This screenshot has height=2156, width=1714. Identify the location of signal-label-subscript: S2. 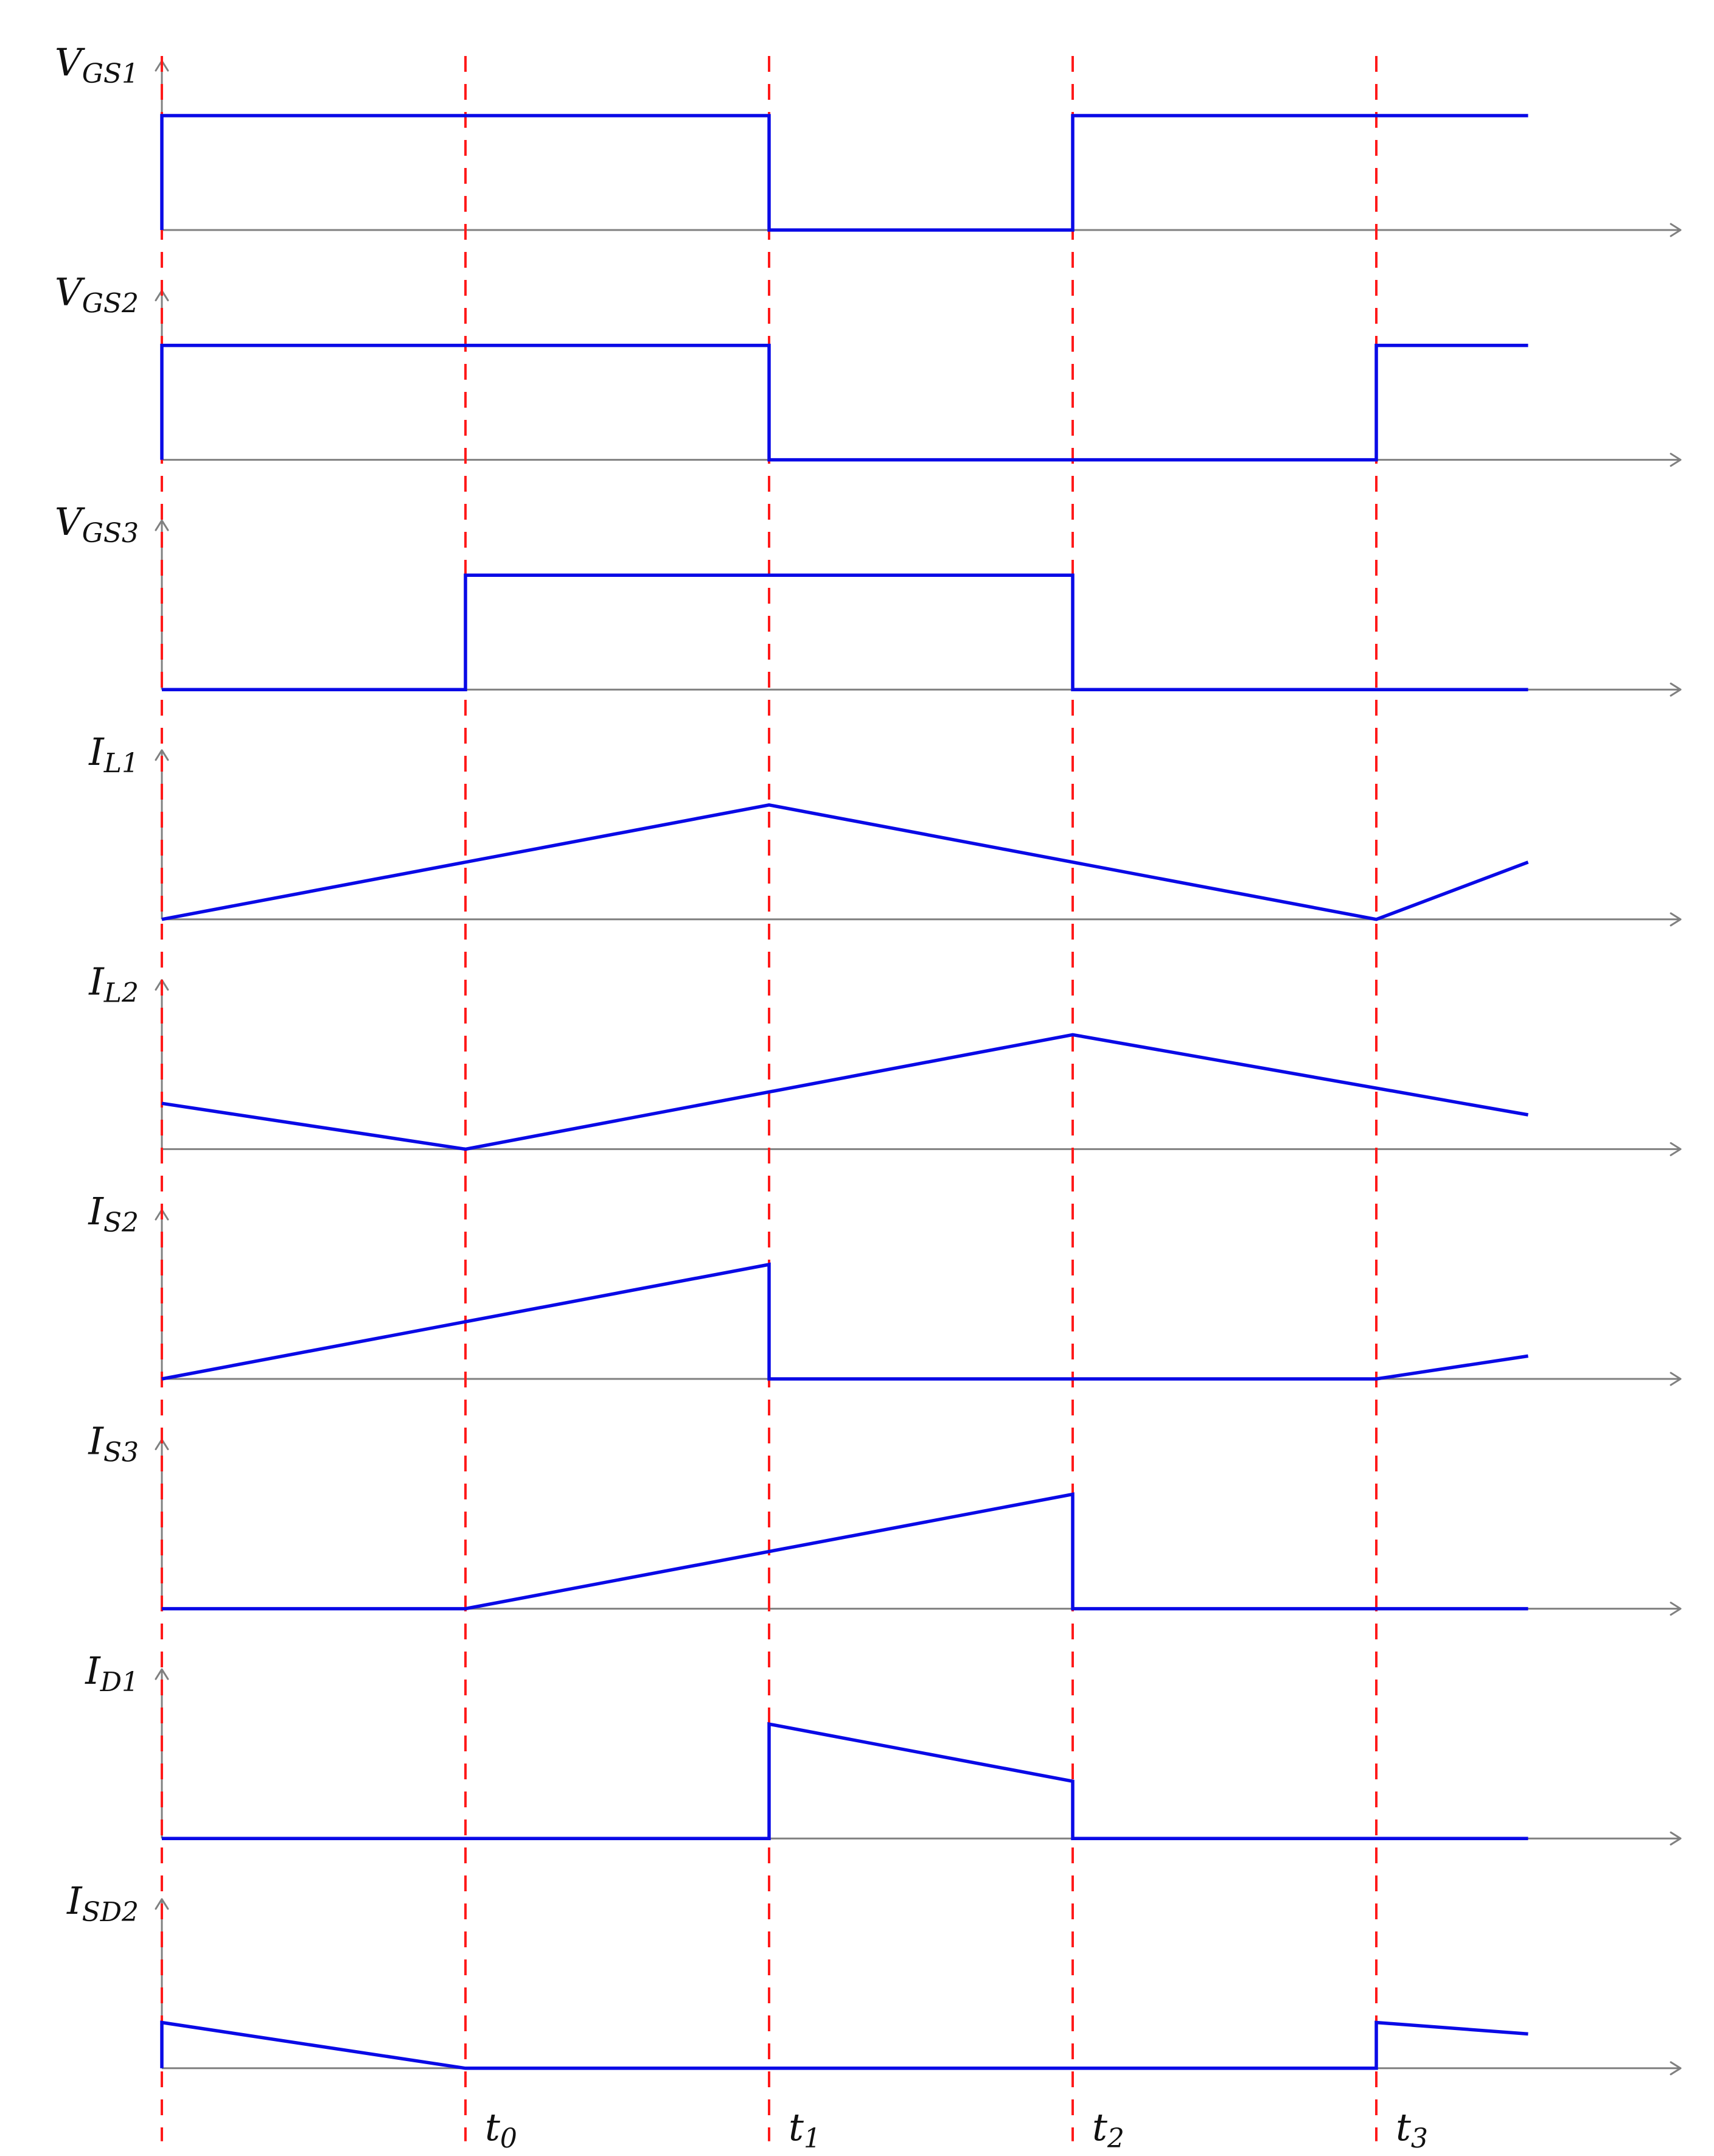
(121, 1222).